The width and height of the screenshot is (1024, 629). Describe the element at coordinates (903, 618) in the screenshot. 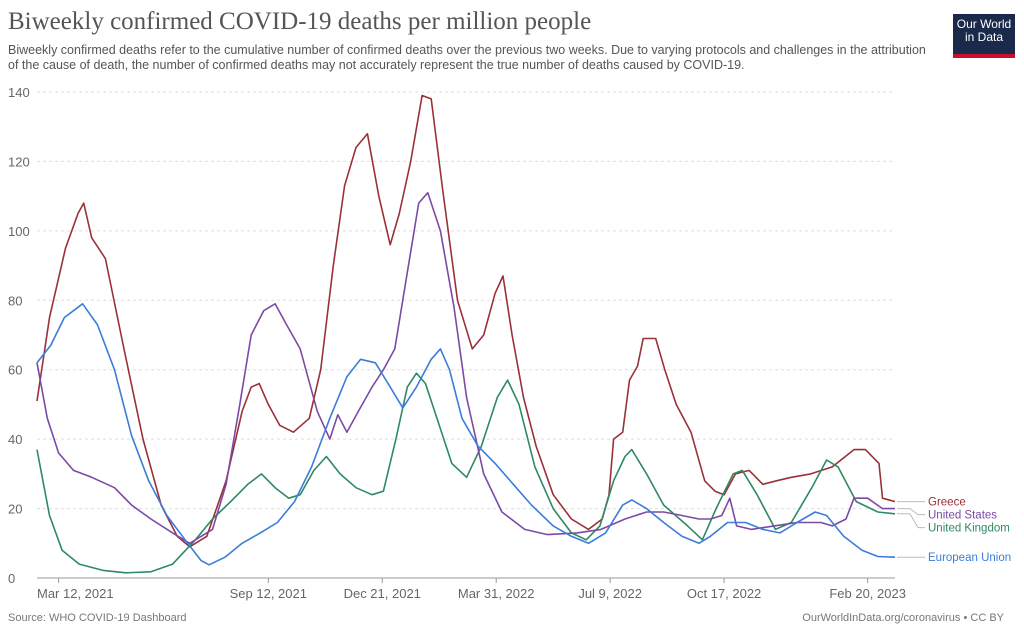

I see `credit-link: OurWorldInData.org/coronavirus • CC BY` at that location.